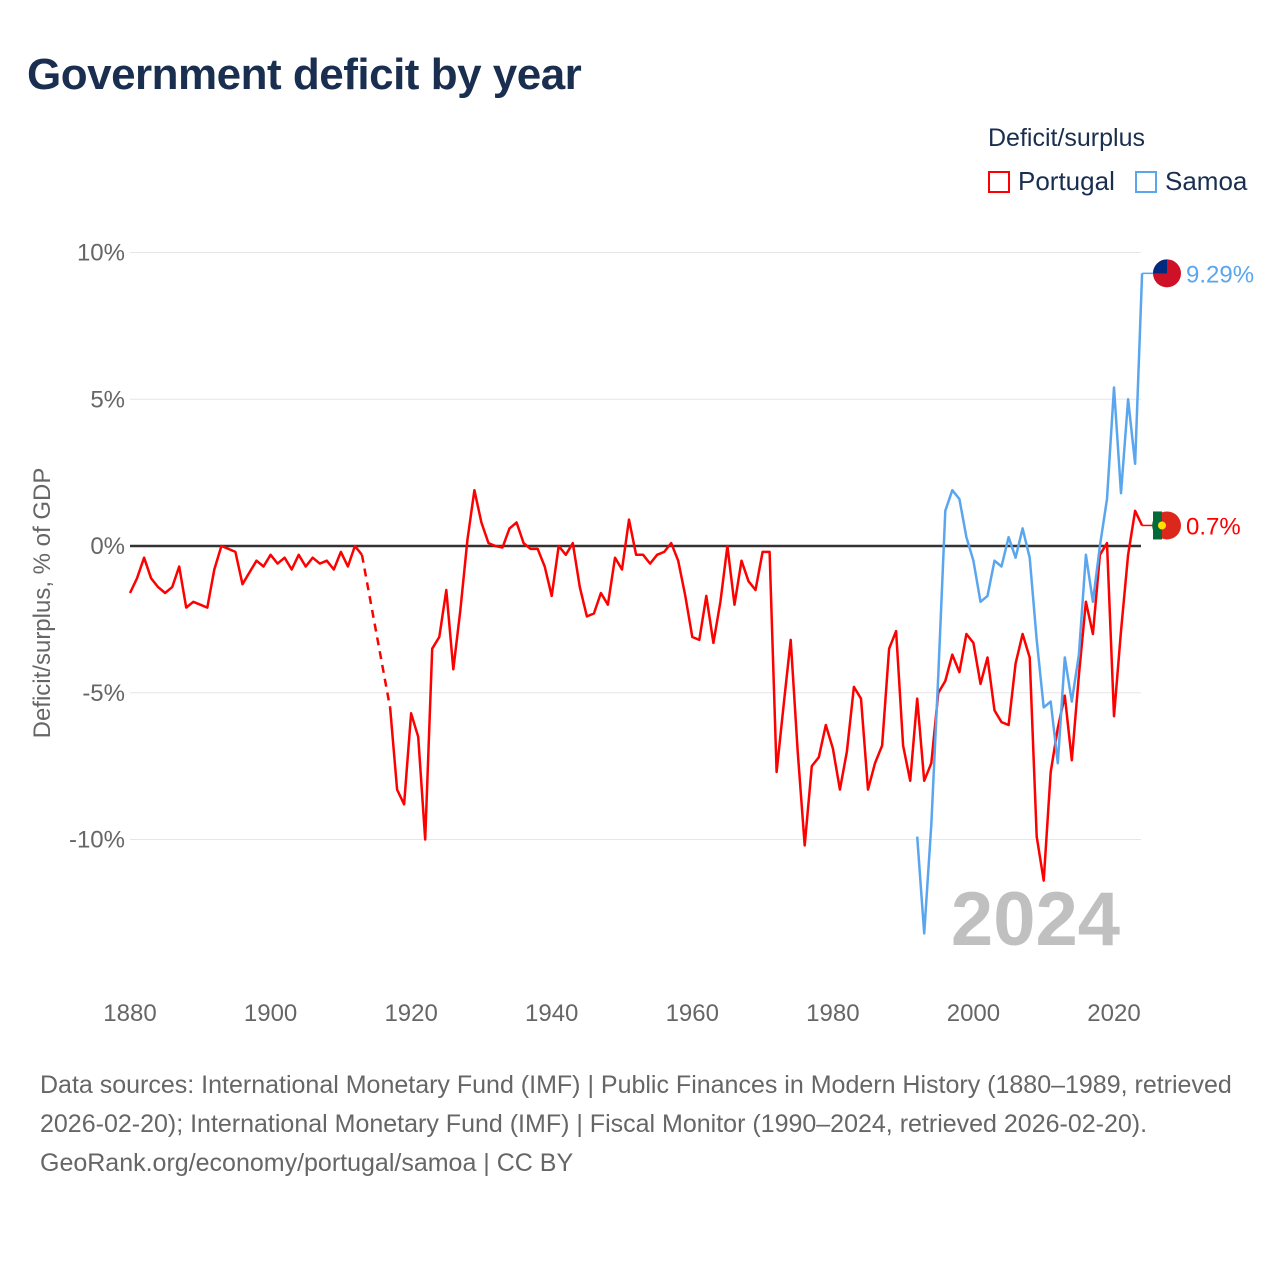  What do you see at coordinates (1029, 604) in the screenshot?
I see `series-line-samoa` at bounding box center [1029, 604].